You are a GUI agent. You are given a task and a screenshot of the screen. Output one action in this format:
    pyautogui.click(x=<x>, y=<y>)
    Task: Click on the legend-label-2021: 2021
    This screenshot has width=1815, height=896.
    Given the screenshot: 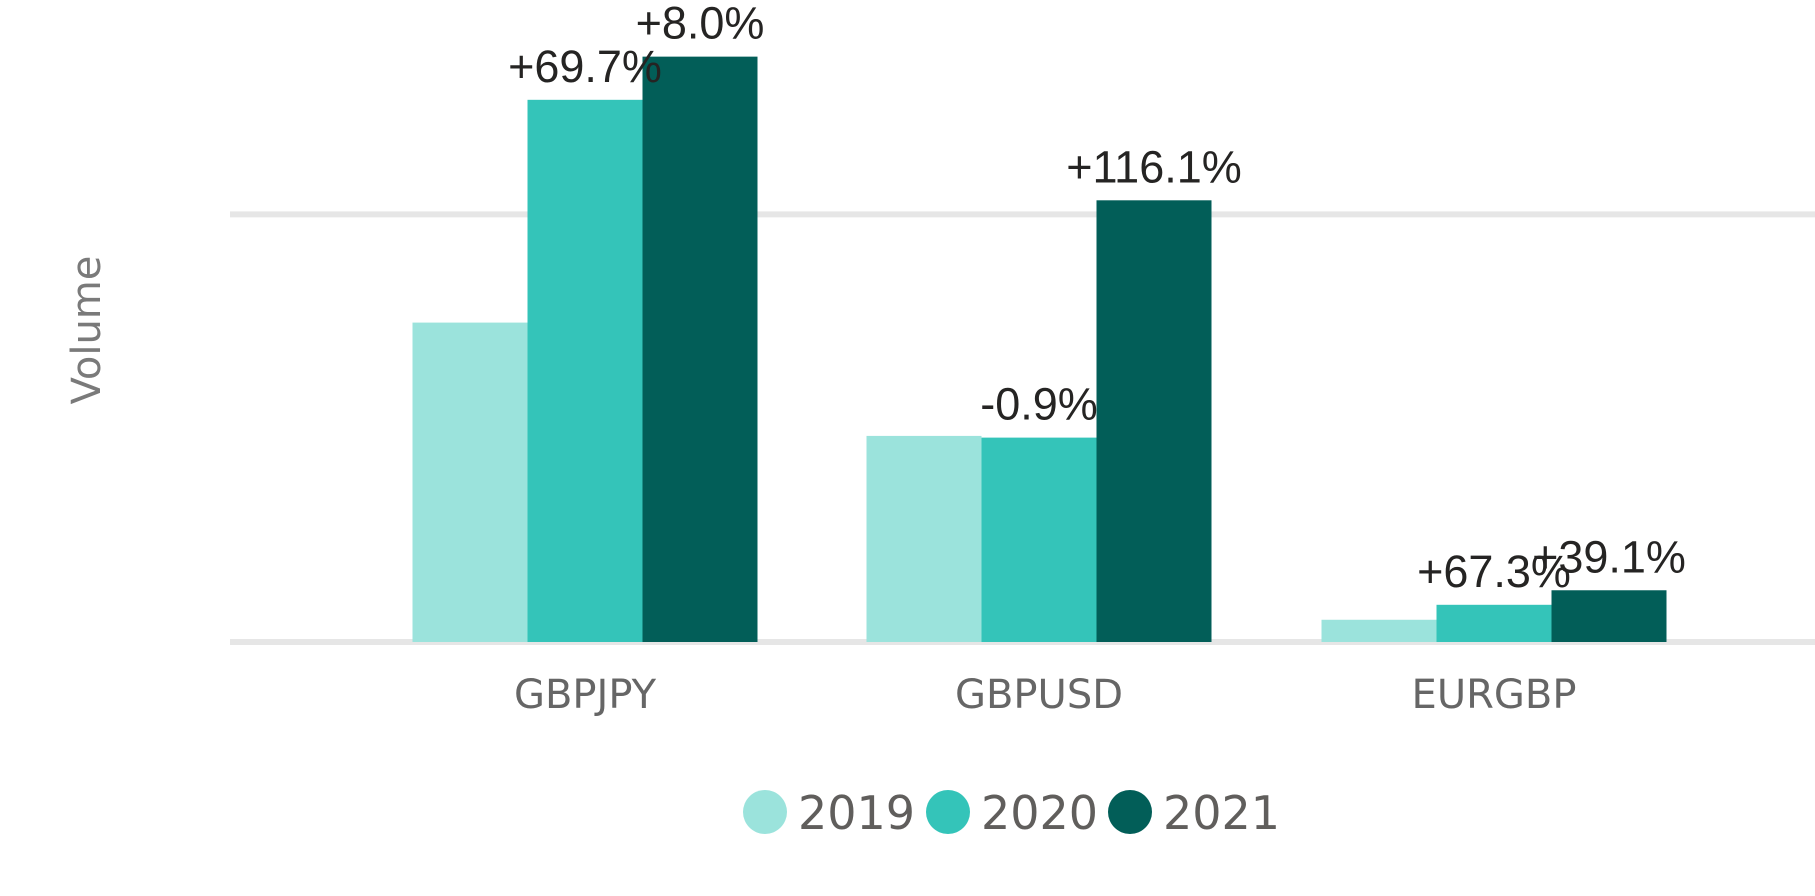 What is the action you would take?
    pyautogui.click(x=1221, y=813)
    